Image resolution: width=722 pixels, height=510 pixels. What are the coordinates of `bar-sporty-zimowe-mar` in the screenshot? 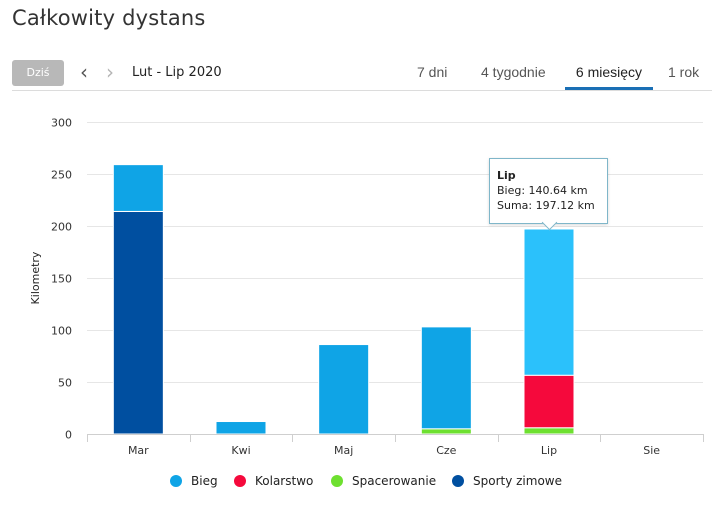 It's located at (138, 322).